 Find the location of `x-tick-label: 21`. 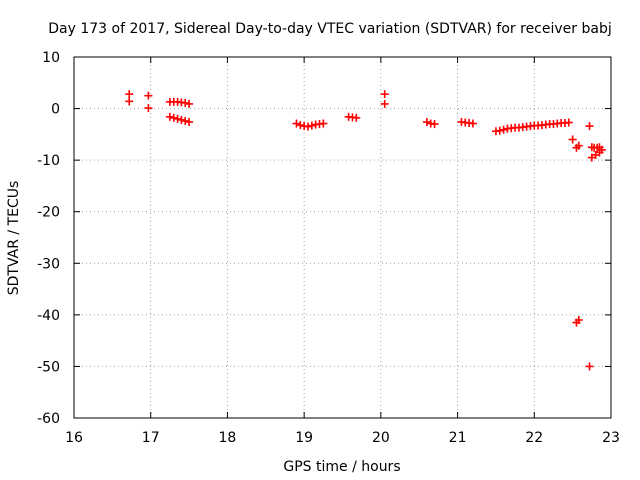

x-tick-label: 21 is located at coordinates (458, 438).